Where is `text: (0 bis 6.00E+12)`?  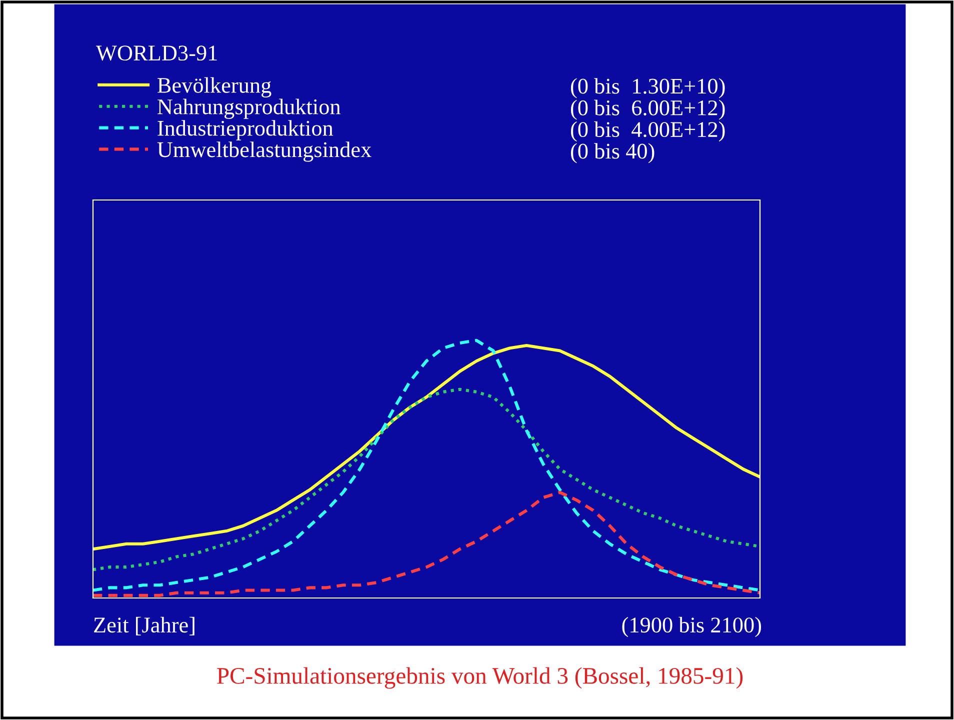 text: (0 bis 6.00E+12) is located at coordinates (647, 110).